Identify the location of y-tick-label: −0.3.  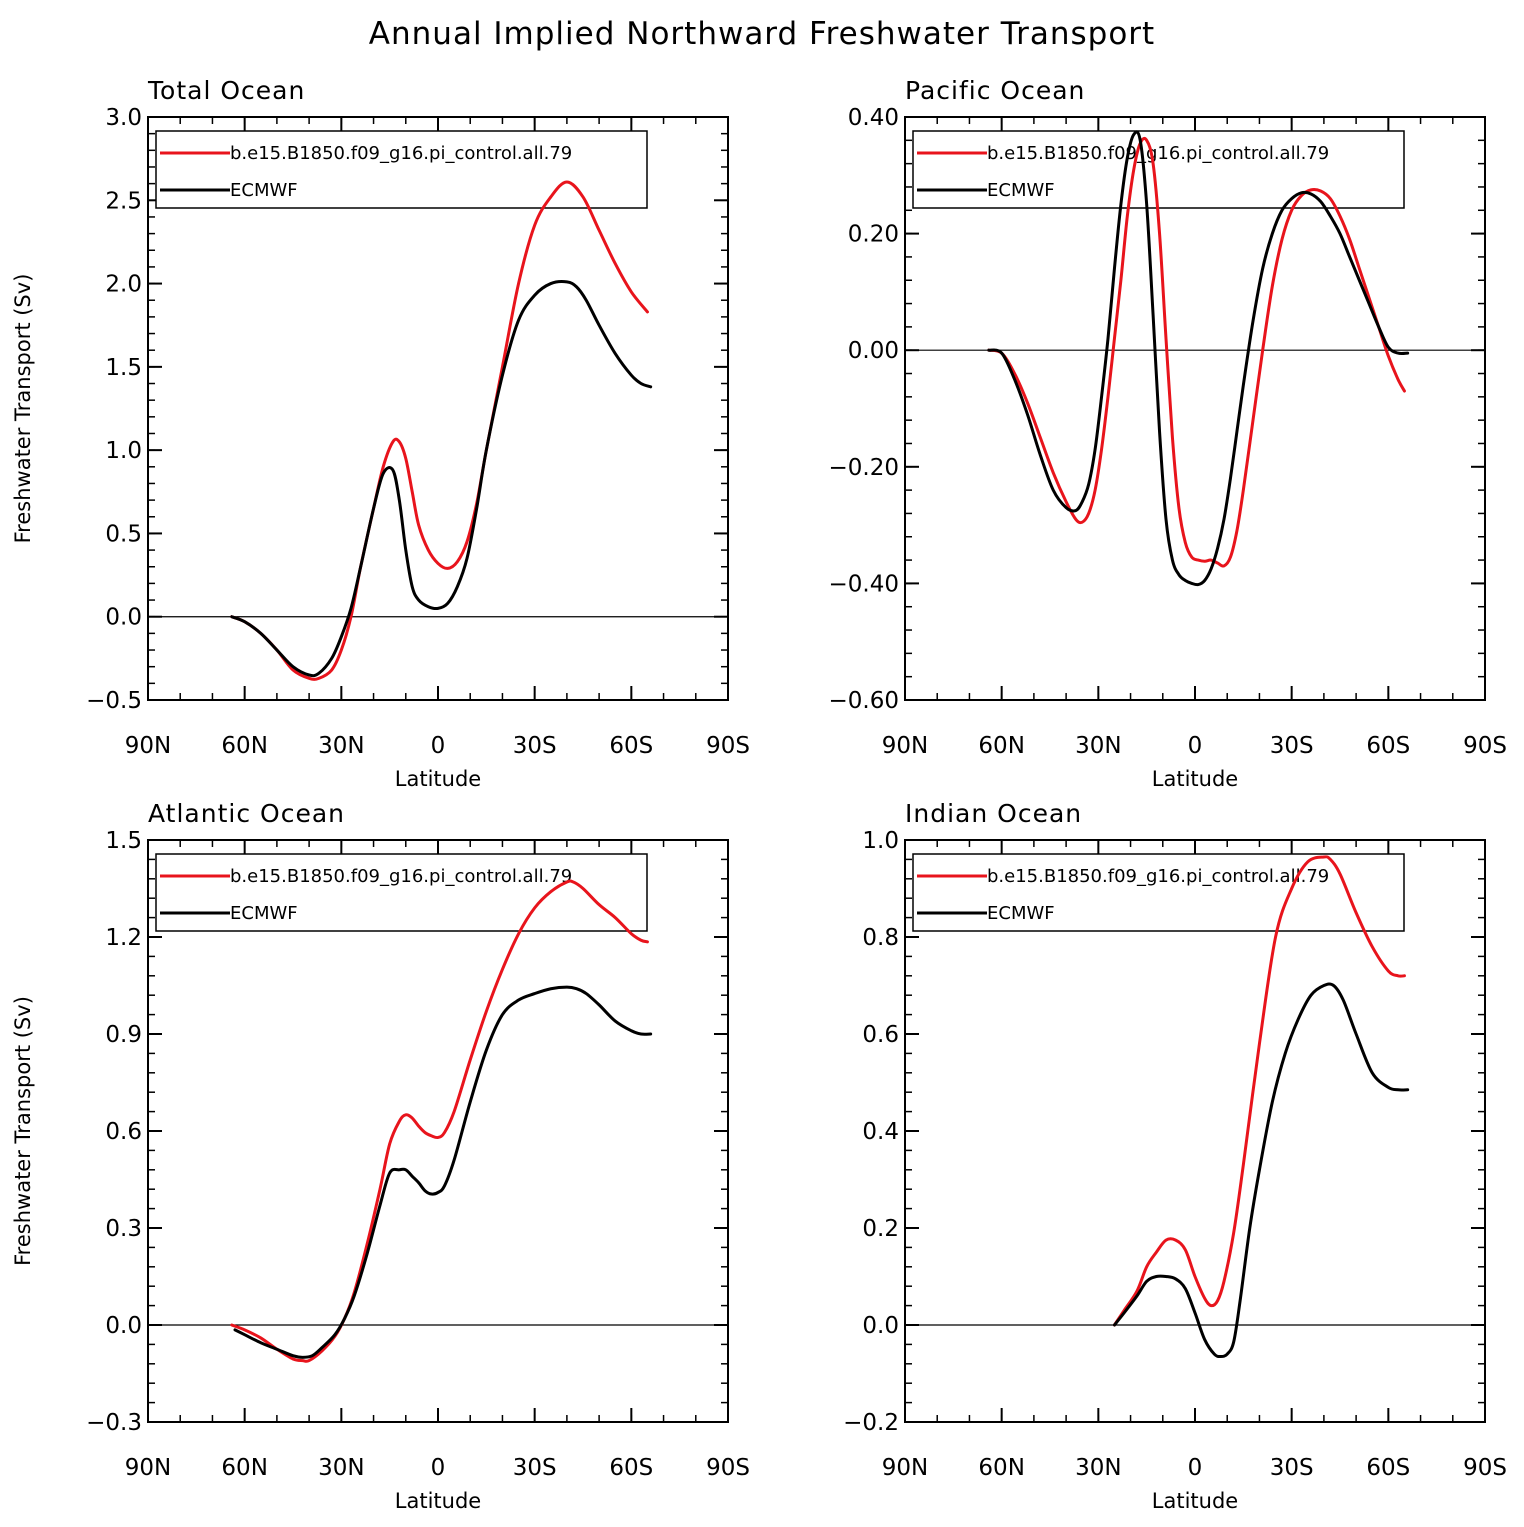
(114, 1423).